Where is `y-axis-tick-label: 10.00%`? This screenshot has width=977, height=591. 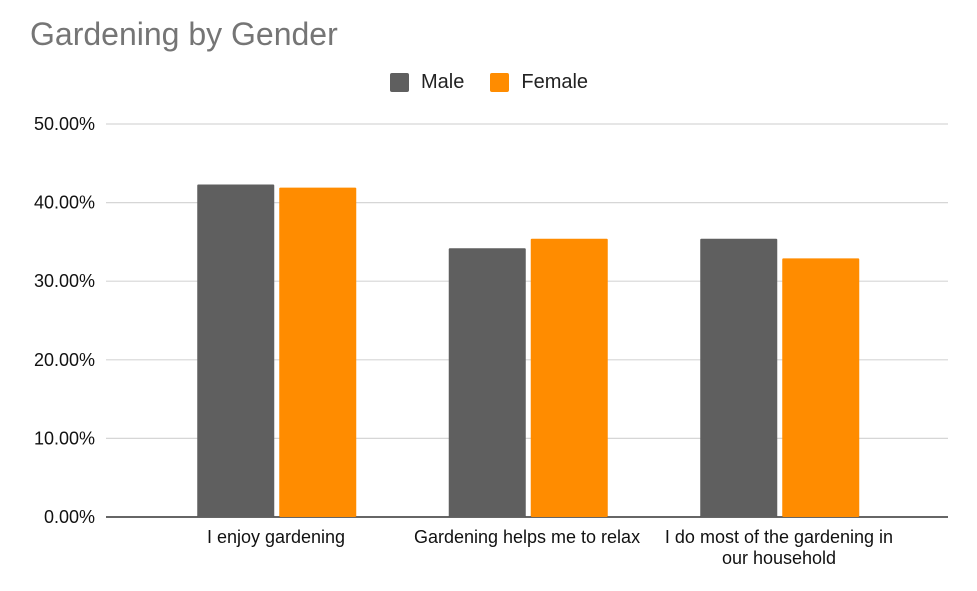 y-axis-tick-label: 10.00% is located at coordinates (64, 438).